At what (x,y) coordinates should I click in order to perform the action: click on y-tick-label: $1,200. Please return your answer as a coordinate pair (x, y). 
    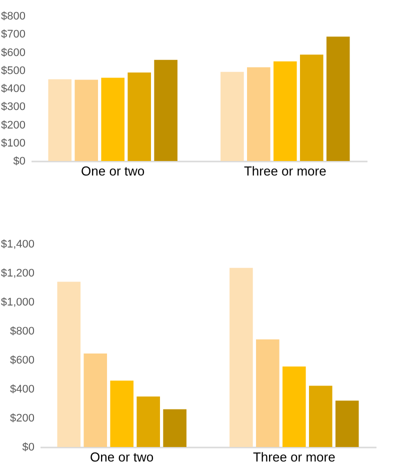
    Looking at the image, I should click on (17, 274).